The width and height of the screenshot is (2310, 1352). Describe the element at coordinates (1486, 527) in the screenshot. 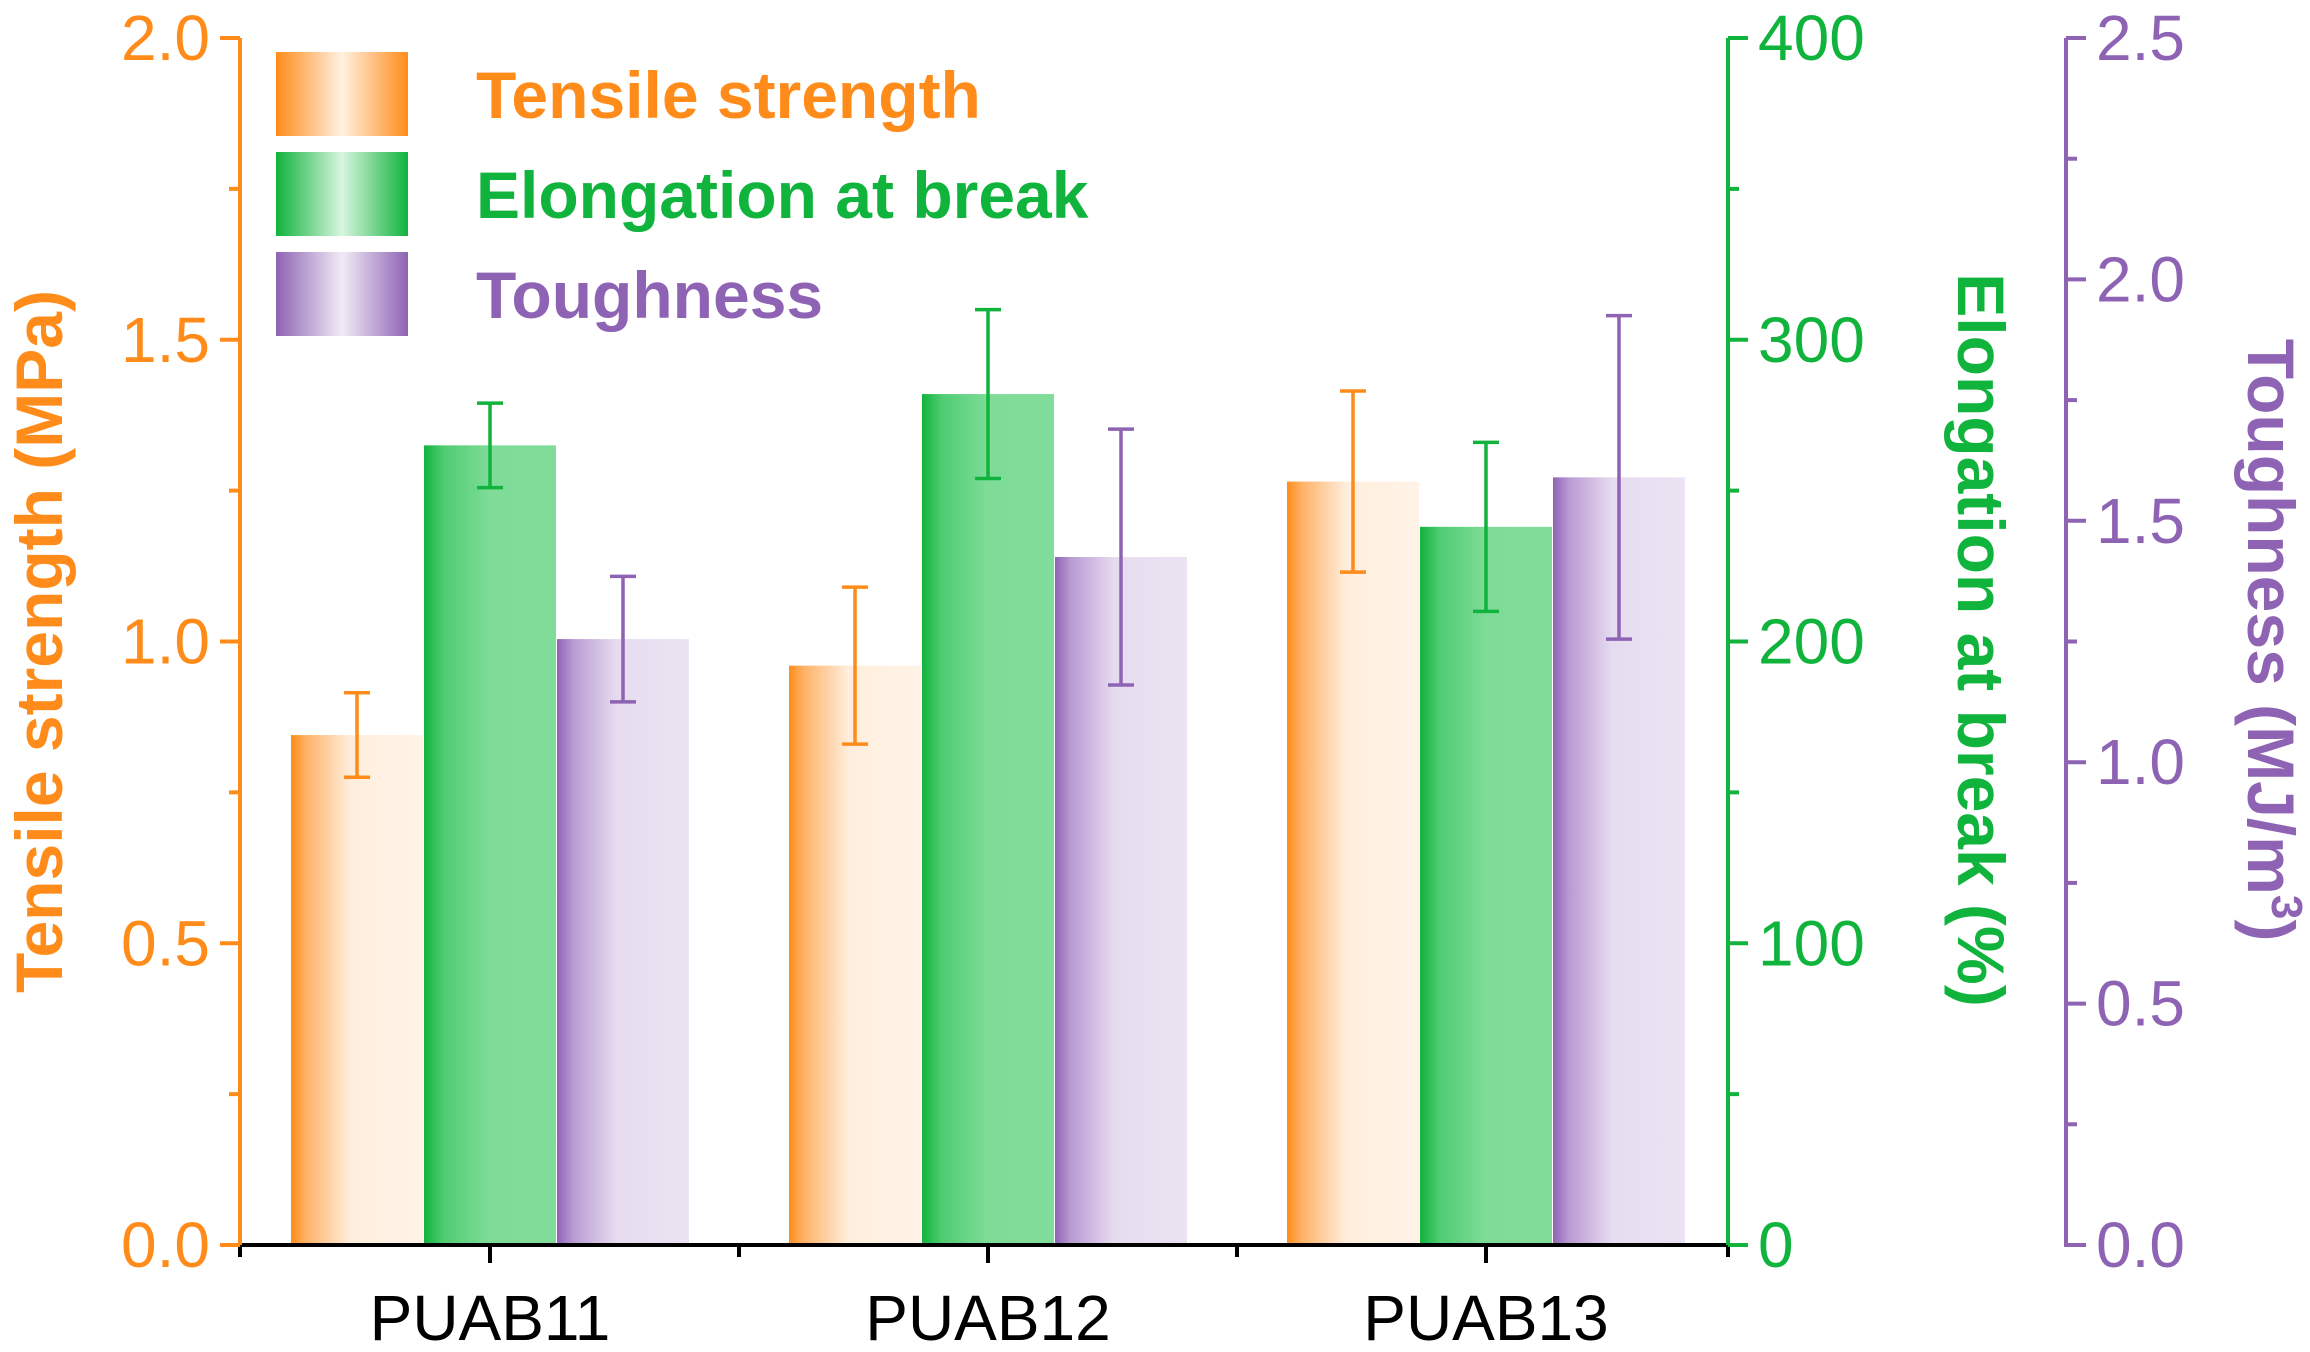

I see `error-bar-elongation-at-break-puab13` at that location.